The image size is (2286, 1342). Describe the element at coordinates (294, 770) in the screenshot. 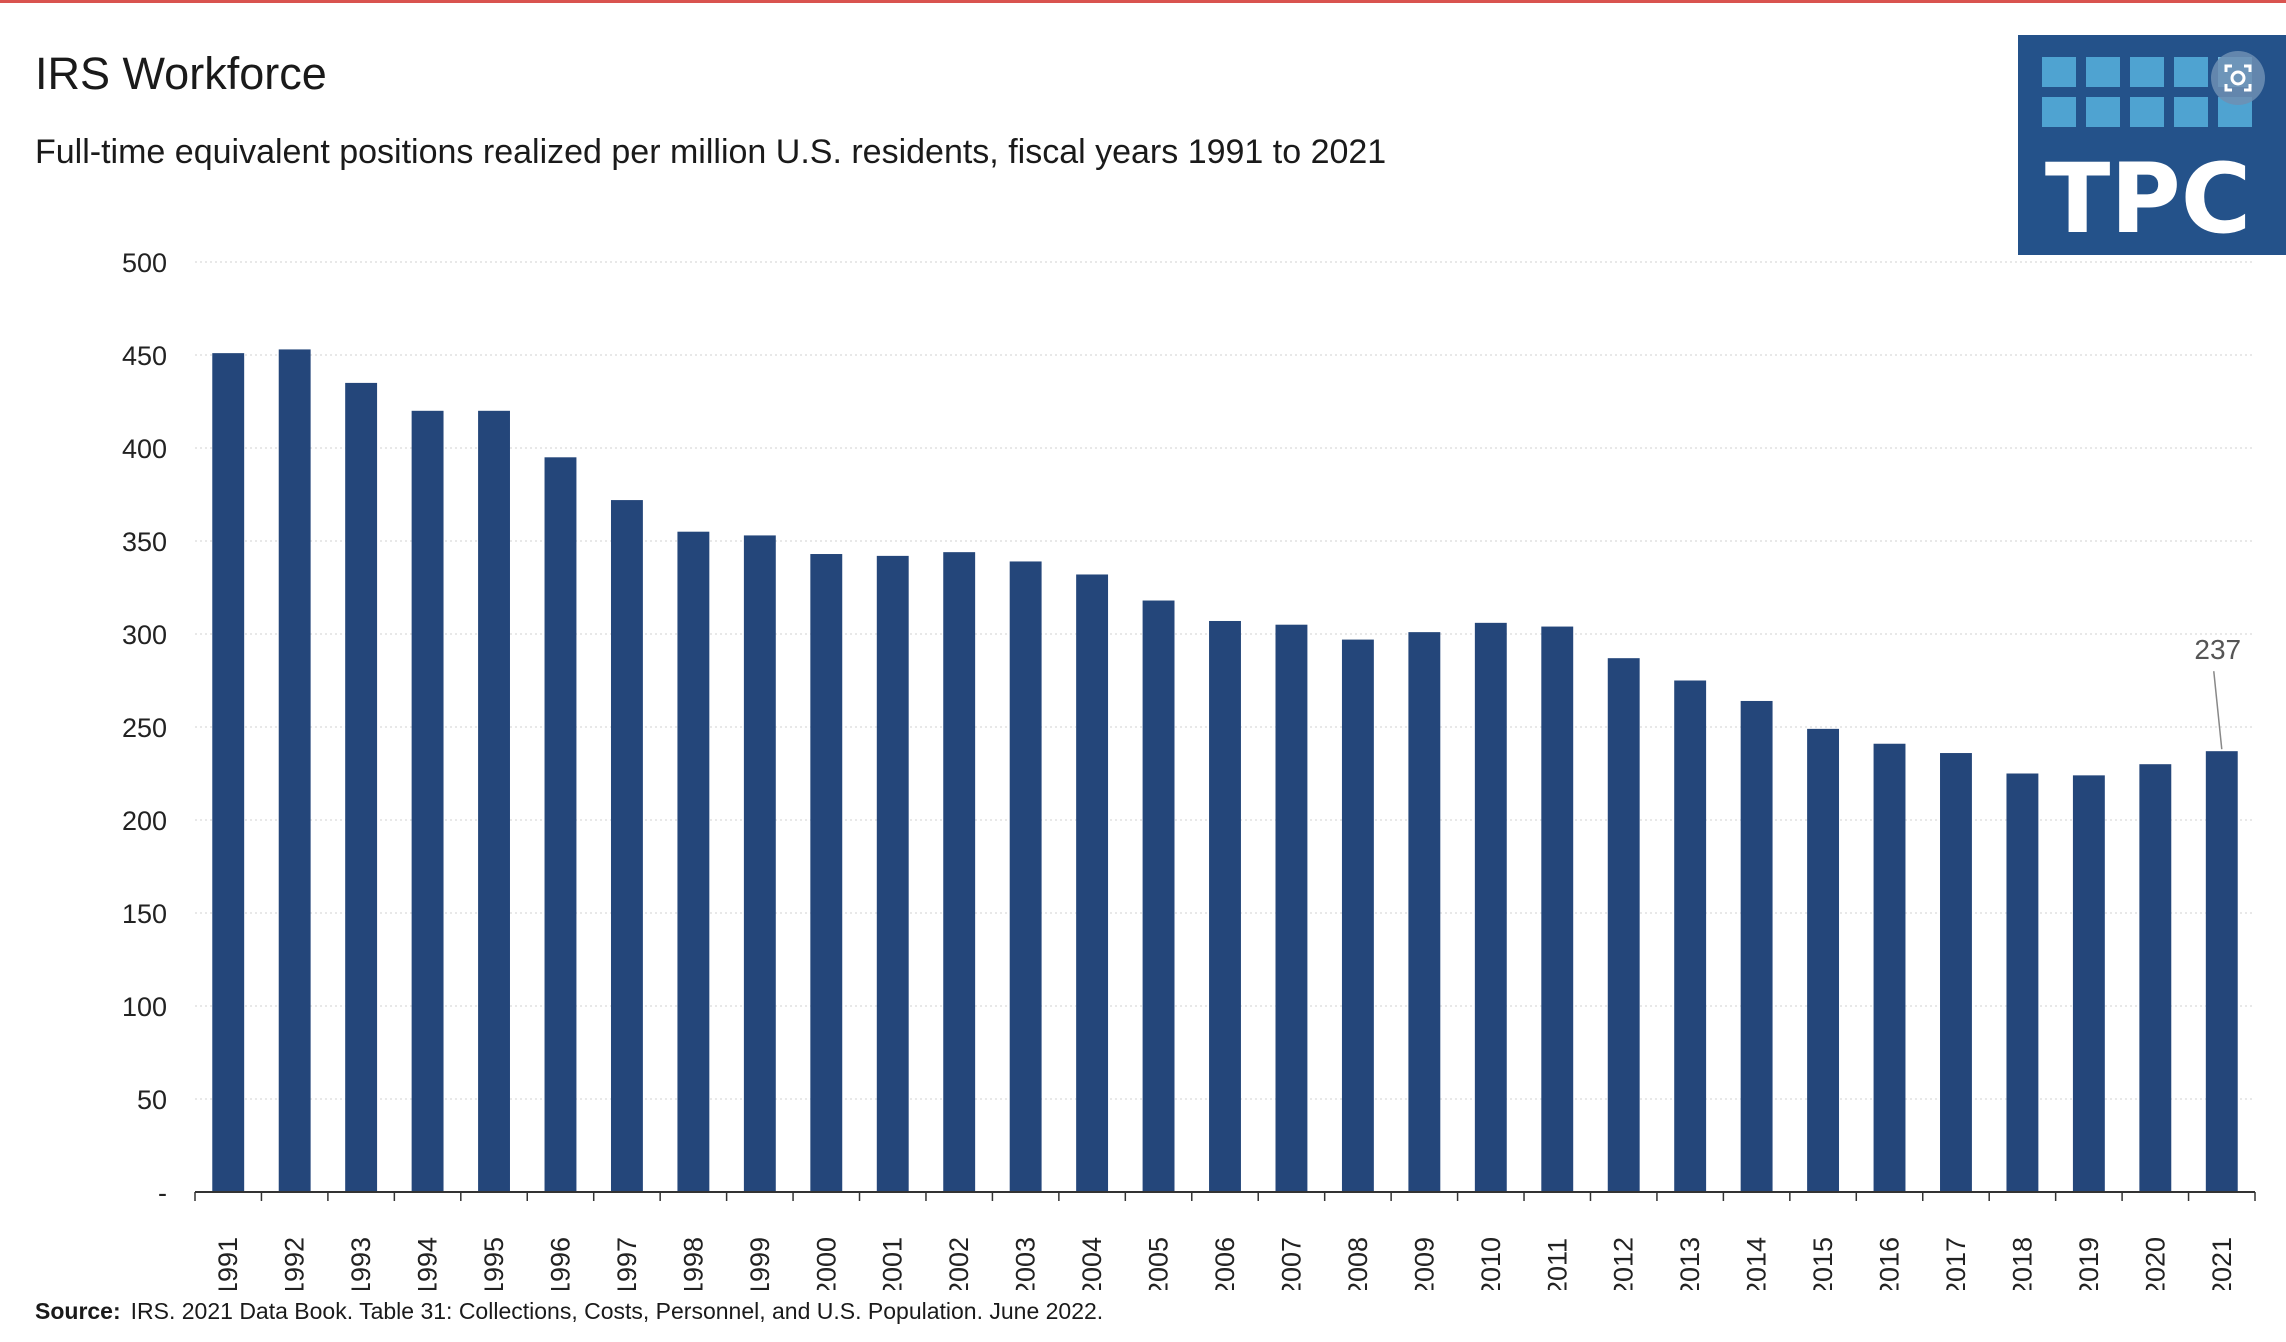

I see `bar-1992` at that location.